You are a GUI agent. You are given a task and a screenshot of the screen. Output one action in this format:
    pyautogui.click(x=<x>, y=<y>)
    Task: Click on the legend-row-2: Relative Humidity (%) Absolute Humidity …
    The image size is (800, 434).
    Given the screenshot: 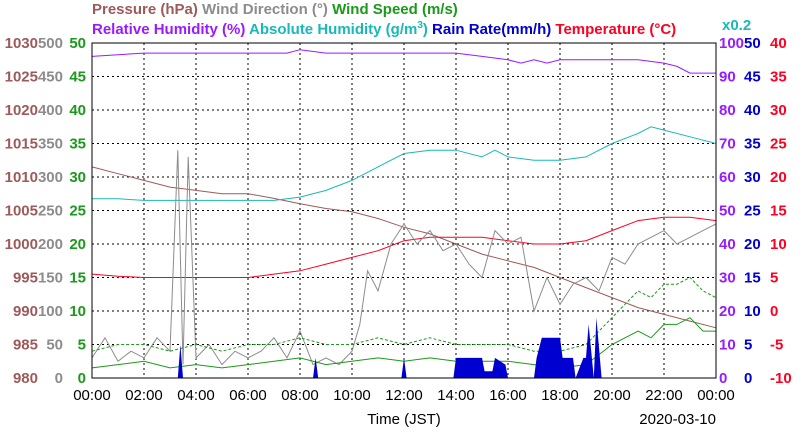 What is the action you would take?
    pyautogui.click(x=384, y=29)
    